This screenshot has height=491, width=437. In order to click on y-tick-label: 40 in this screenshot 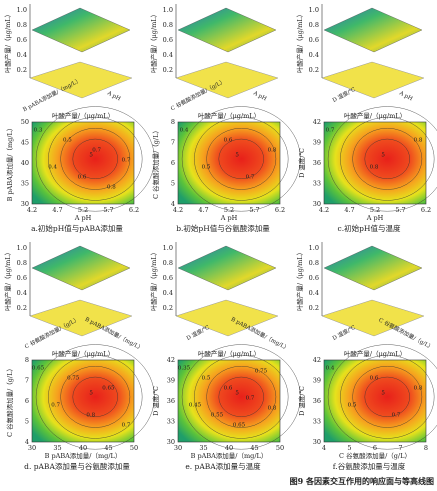, I will do `click(25, 163)`.